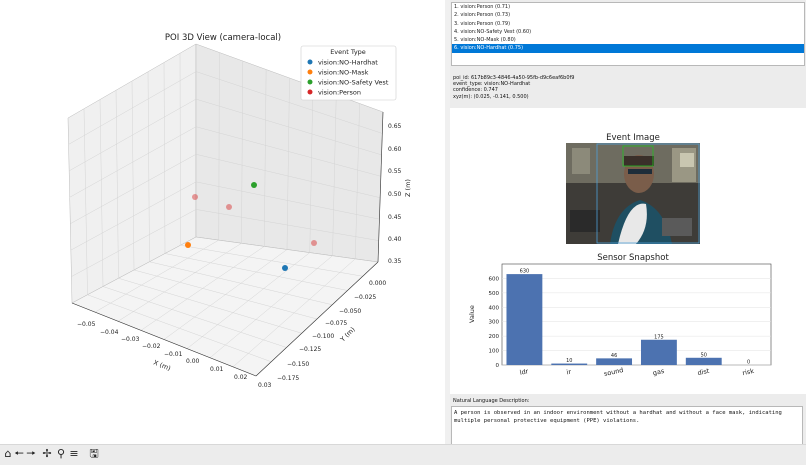 The height and width of the screenshot is (465, 806). What do you see at coordinates (310, 62) in the screenshot?
I see `legend-marker-no-hardhat` at bounding box center [310, 62].